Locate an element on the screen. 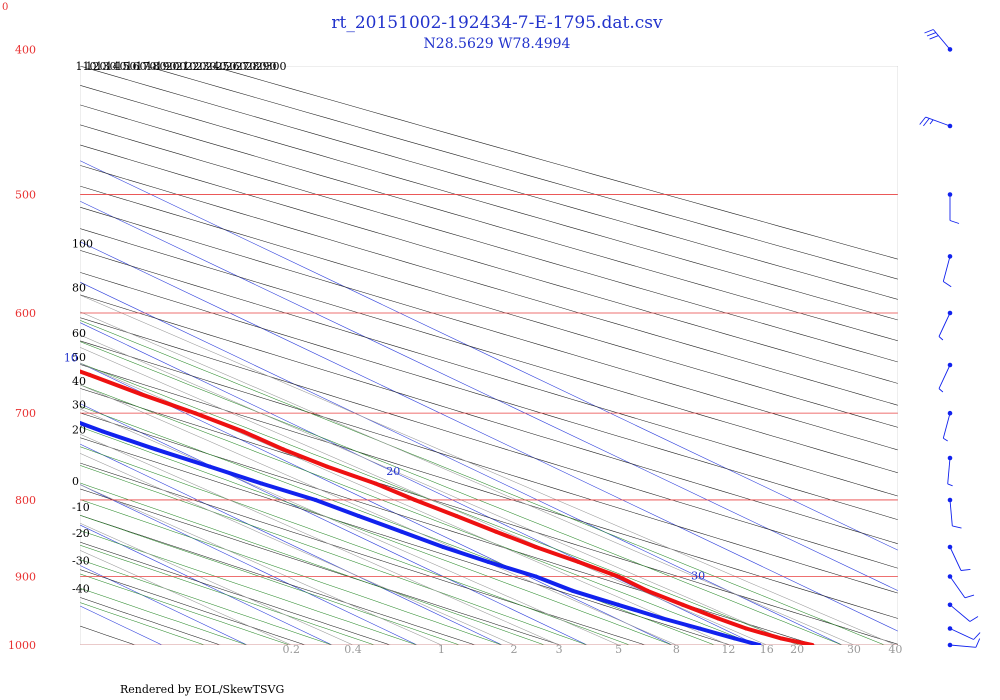 Image resolution: width=1000 pixels, height=700 pixels. footer-credit: Rendered by EOL/SkewTSVG is located at coordinates (202, 689).